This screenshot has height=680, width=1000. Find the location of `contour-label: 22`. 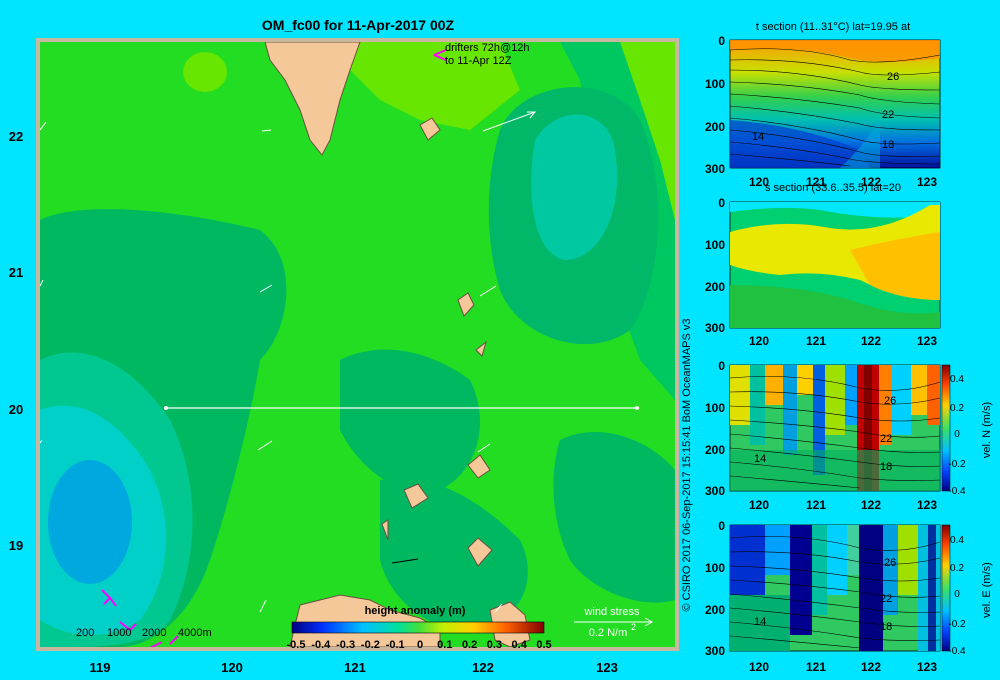

contour-label: 22 is located at coordinates (886, 599).